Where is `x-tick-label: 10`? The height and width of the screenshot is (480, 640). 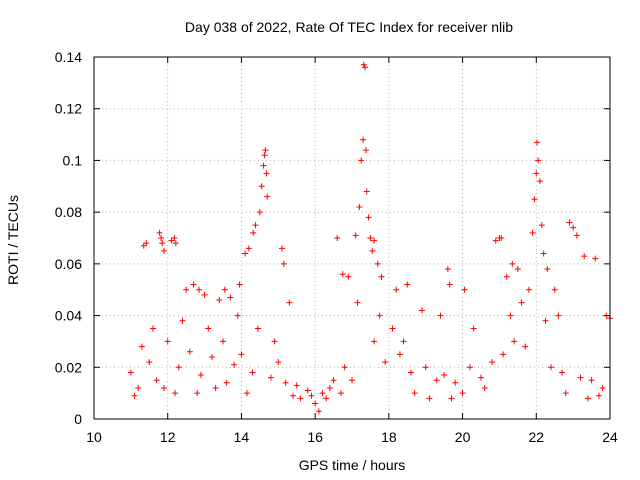 x-tick-label: 10 is located at coordinates (94, 437).